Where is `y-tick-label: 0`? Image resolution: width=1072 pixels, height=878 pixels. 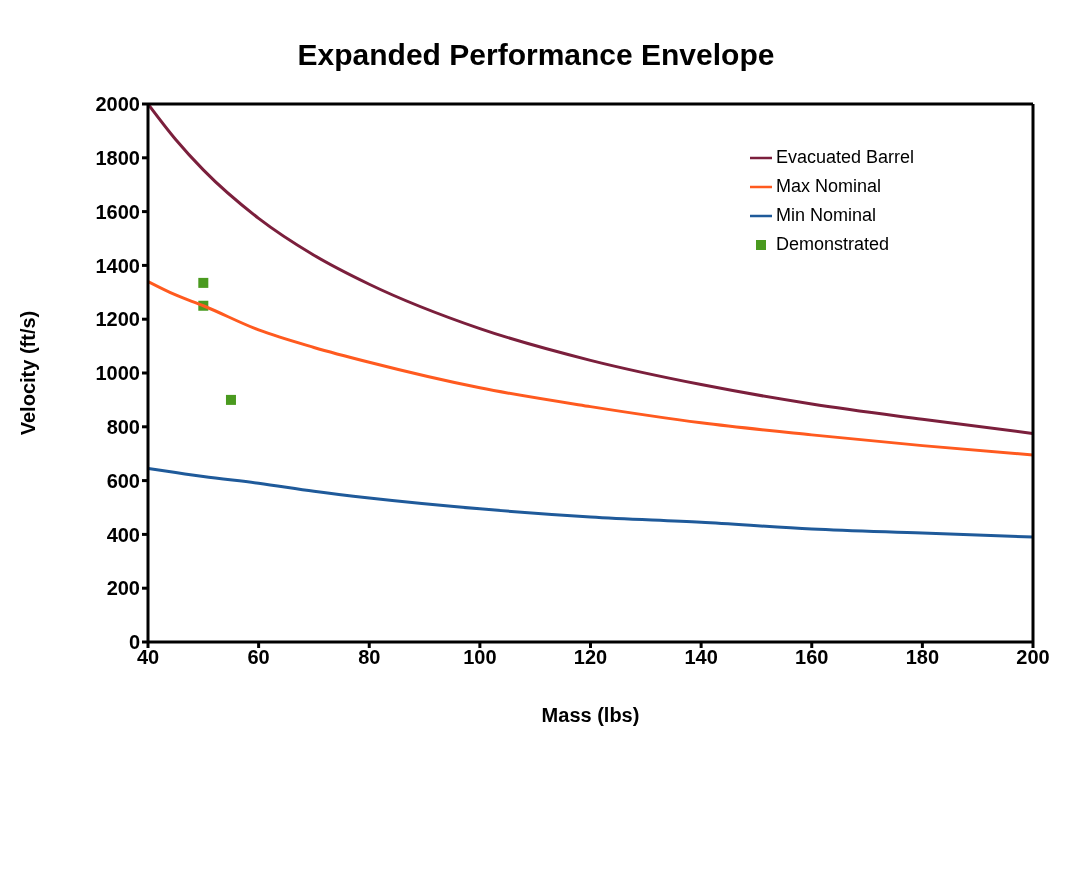 y-tick-label: 0 is located at coordinates (134, 642).